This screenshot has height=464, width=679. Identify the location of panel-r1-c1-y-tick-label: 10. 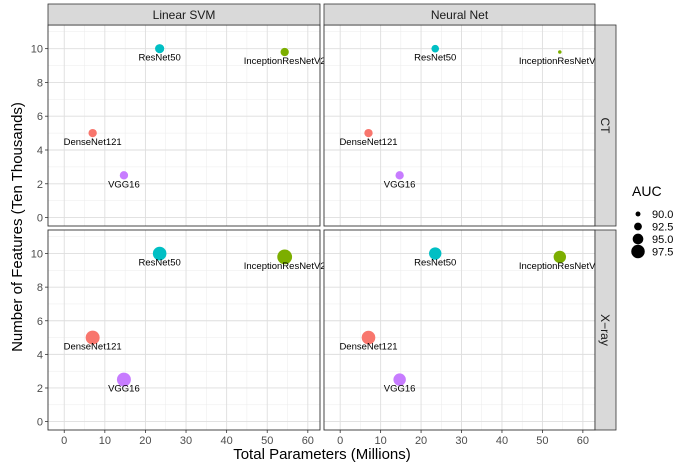
(37, 50).